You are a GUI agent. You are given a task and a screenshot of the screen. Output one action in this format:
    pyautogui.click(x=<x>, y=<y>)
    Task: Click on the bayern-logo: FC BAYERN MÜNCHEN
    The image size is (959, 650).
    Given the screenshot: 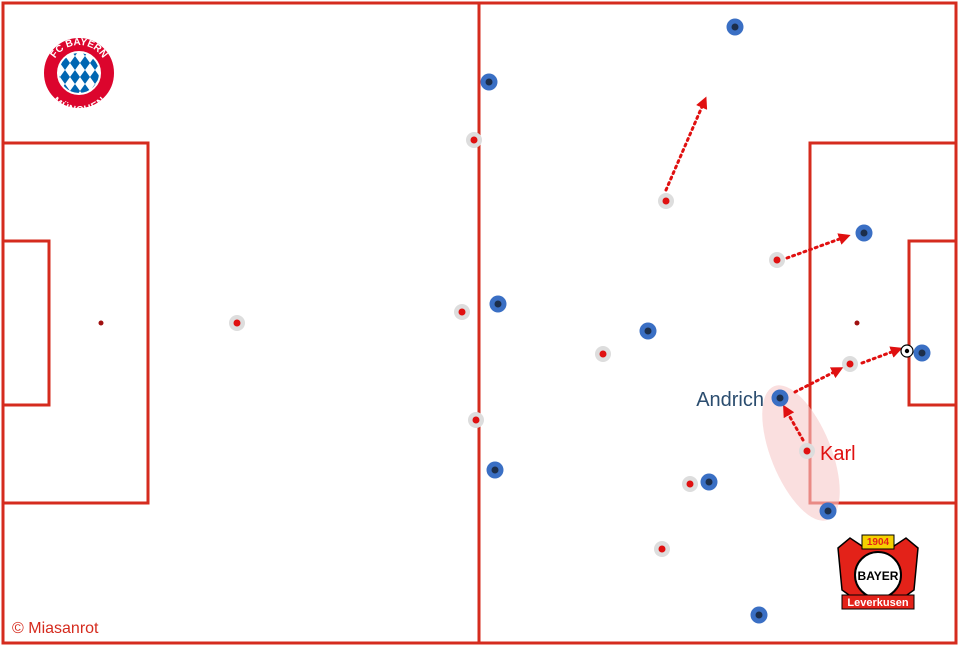 What is the action you would take?
    pyautogui.click(x=79, y=76)
    